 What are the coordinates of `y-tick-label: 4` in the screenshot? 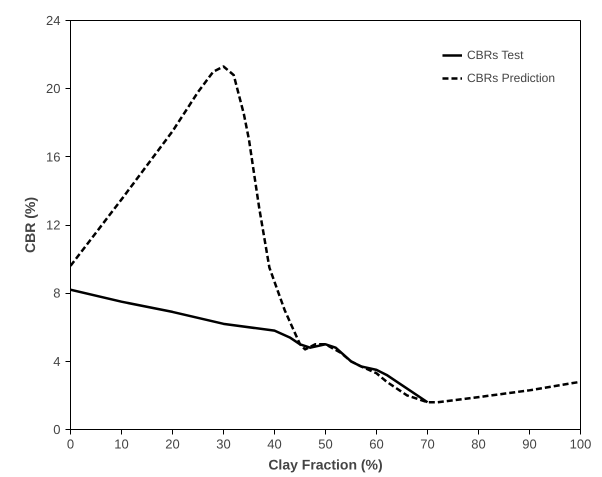 It's located at (57, 361).